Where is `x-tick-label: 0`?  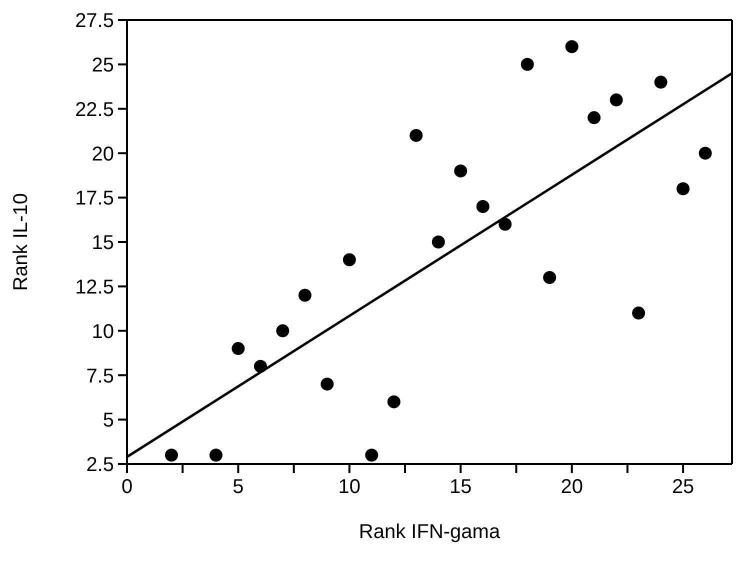 x-tick-label: 0 is located at coordinates (127, 487).